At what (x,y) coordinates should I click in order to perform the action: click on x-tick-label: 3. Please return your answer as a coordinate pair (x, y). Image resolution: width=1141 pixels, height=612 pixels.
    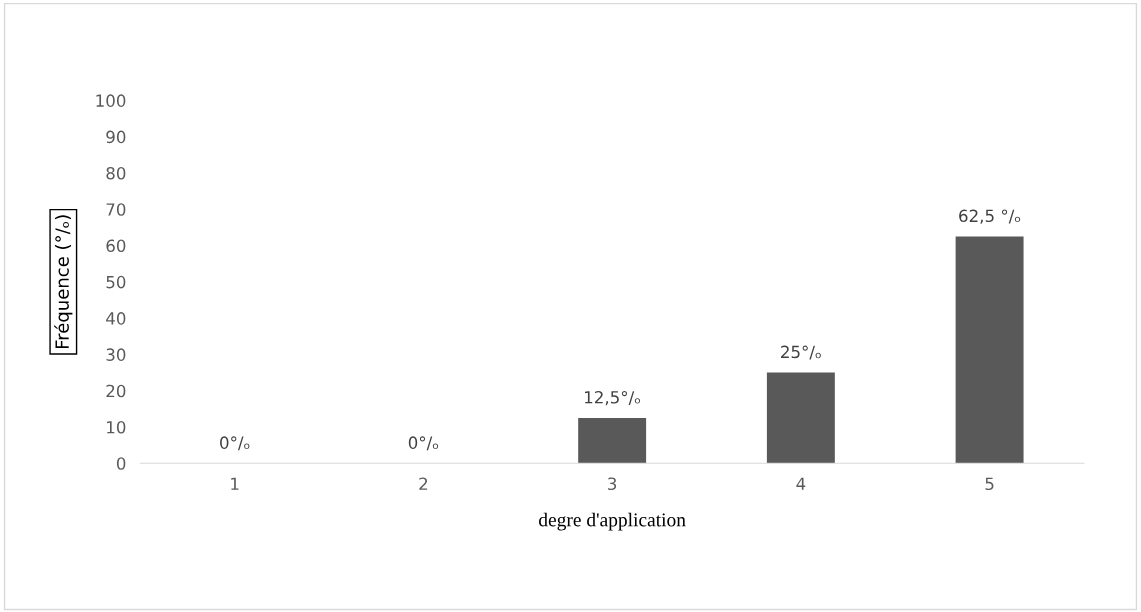
    Looking at the image, I should click on (612, 484).